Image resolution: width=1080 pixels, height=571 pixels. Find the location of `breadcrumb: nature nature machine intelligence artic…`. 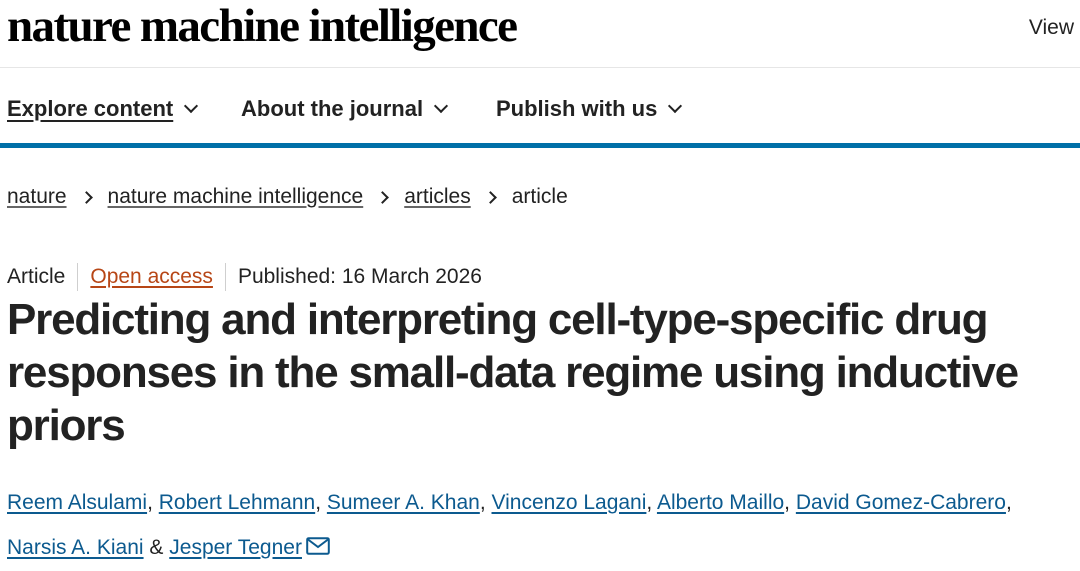

breadcrumb: nature nature machine intelligence artic… is located at coordinates (287, 197).